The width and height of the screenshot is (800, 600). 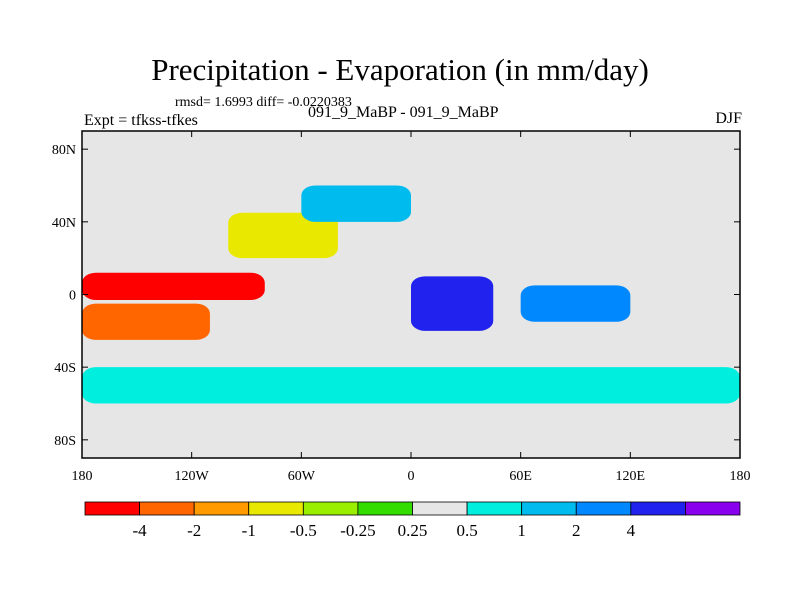 What do you see at coordinates (139, 530) in the screenshot?
I see `colorbar-label: -4` at bounding box center [139, 530].